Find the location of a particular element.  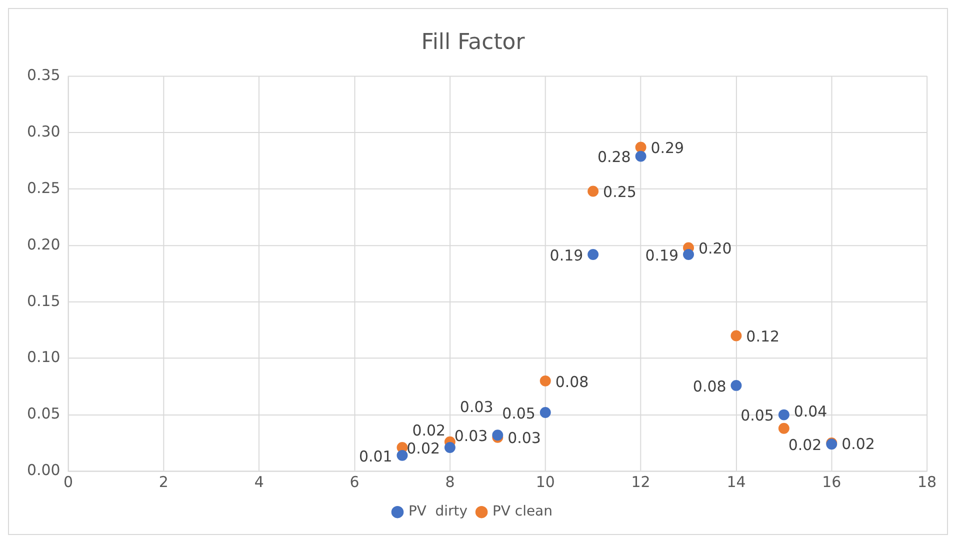

data-label: 0.28 is located at coordinates (614, 157).